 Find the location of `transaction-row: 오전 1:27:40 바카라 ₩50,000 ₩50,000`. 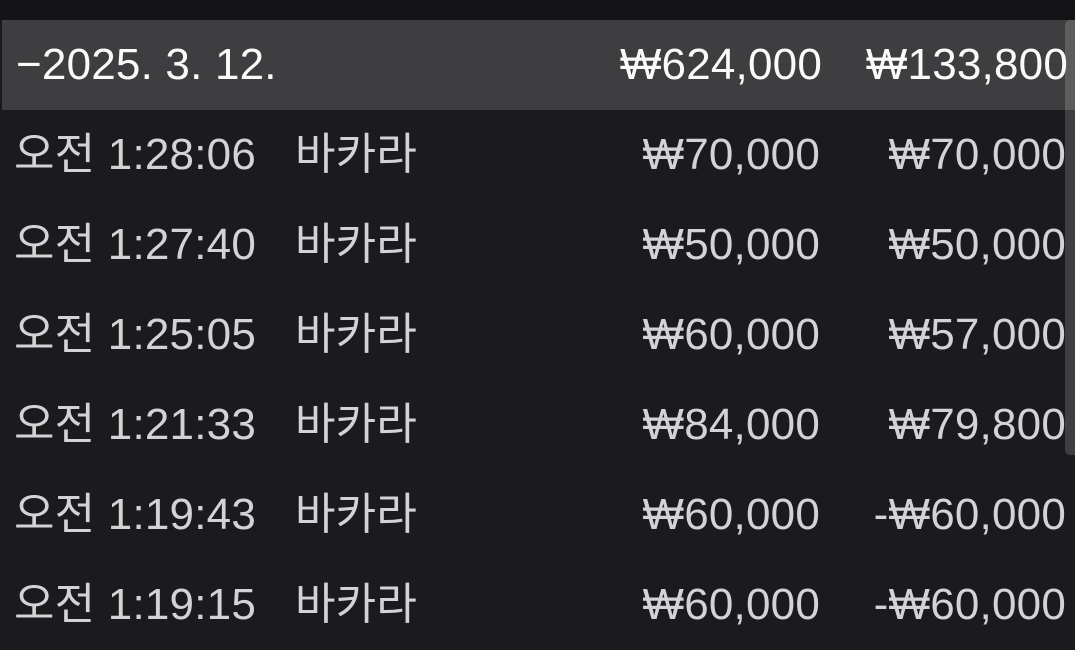

transaction-row: 오전 1:27:40 바카라 ₩50,000 ₩50,000 is located at coordinates (537, 245).